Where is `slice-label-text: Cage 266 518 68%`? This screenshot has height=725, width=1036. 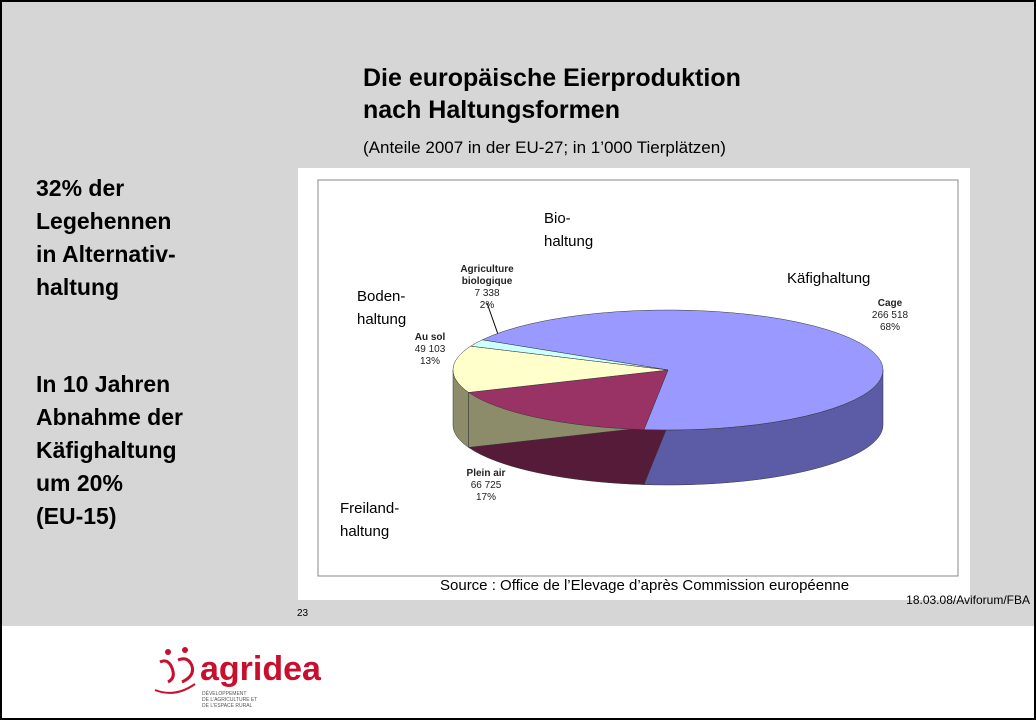 slice-label-text: Cage 266 518 68% is located at coordinates (890, 316).